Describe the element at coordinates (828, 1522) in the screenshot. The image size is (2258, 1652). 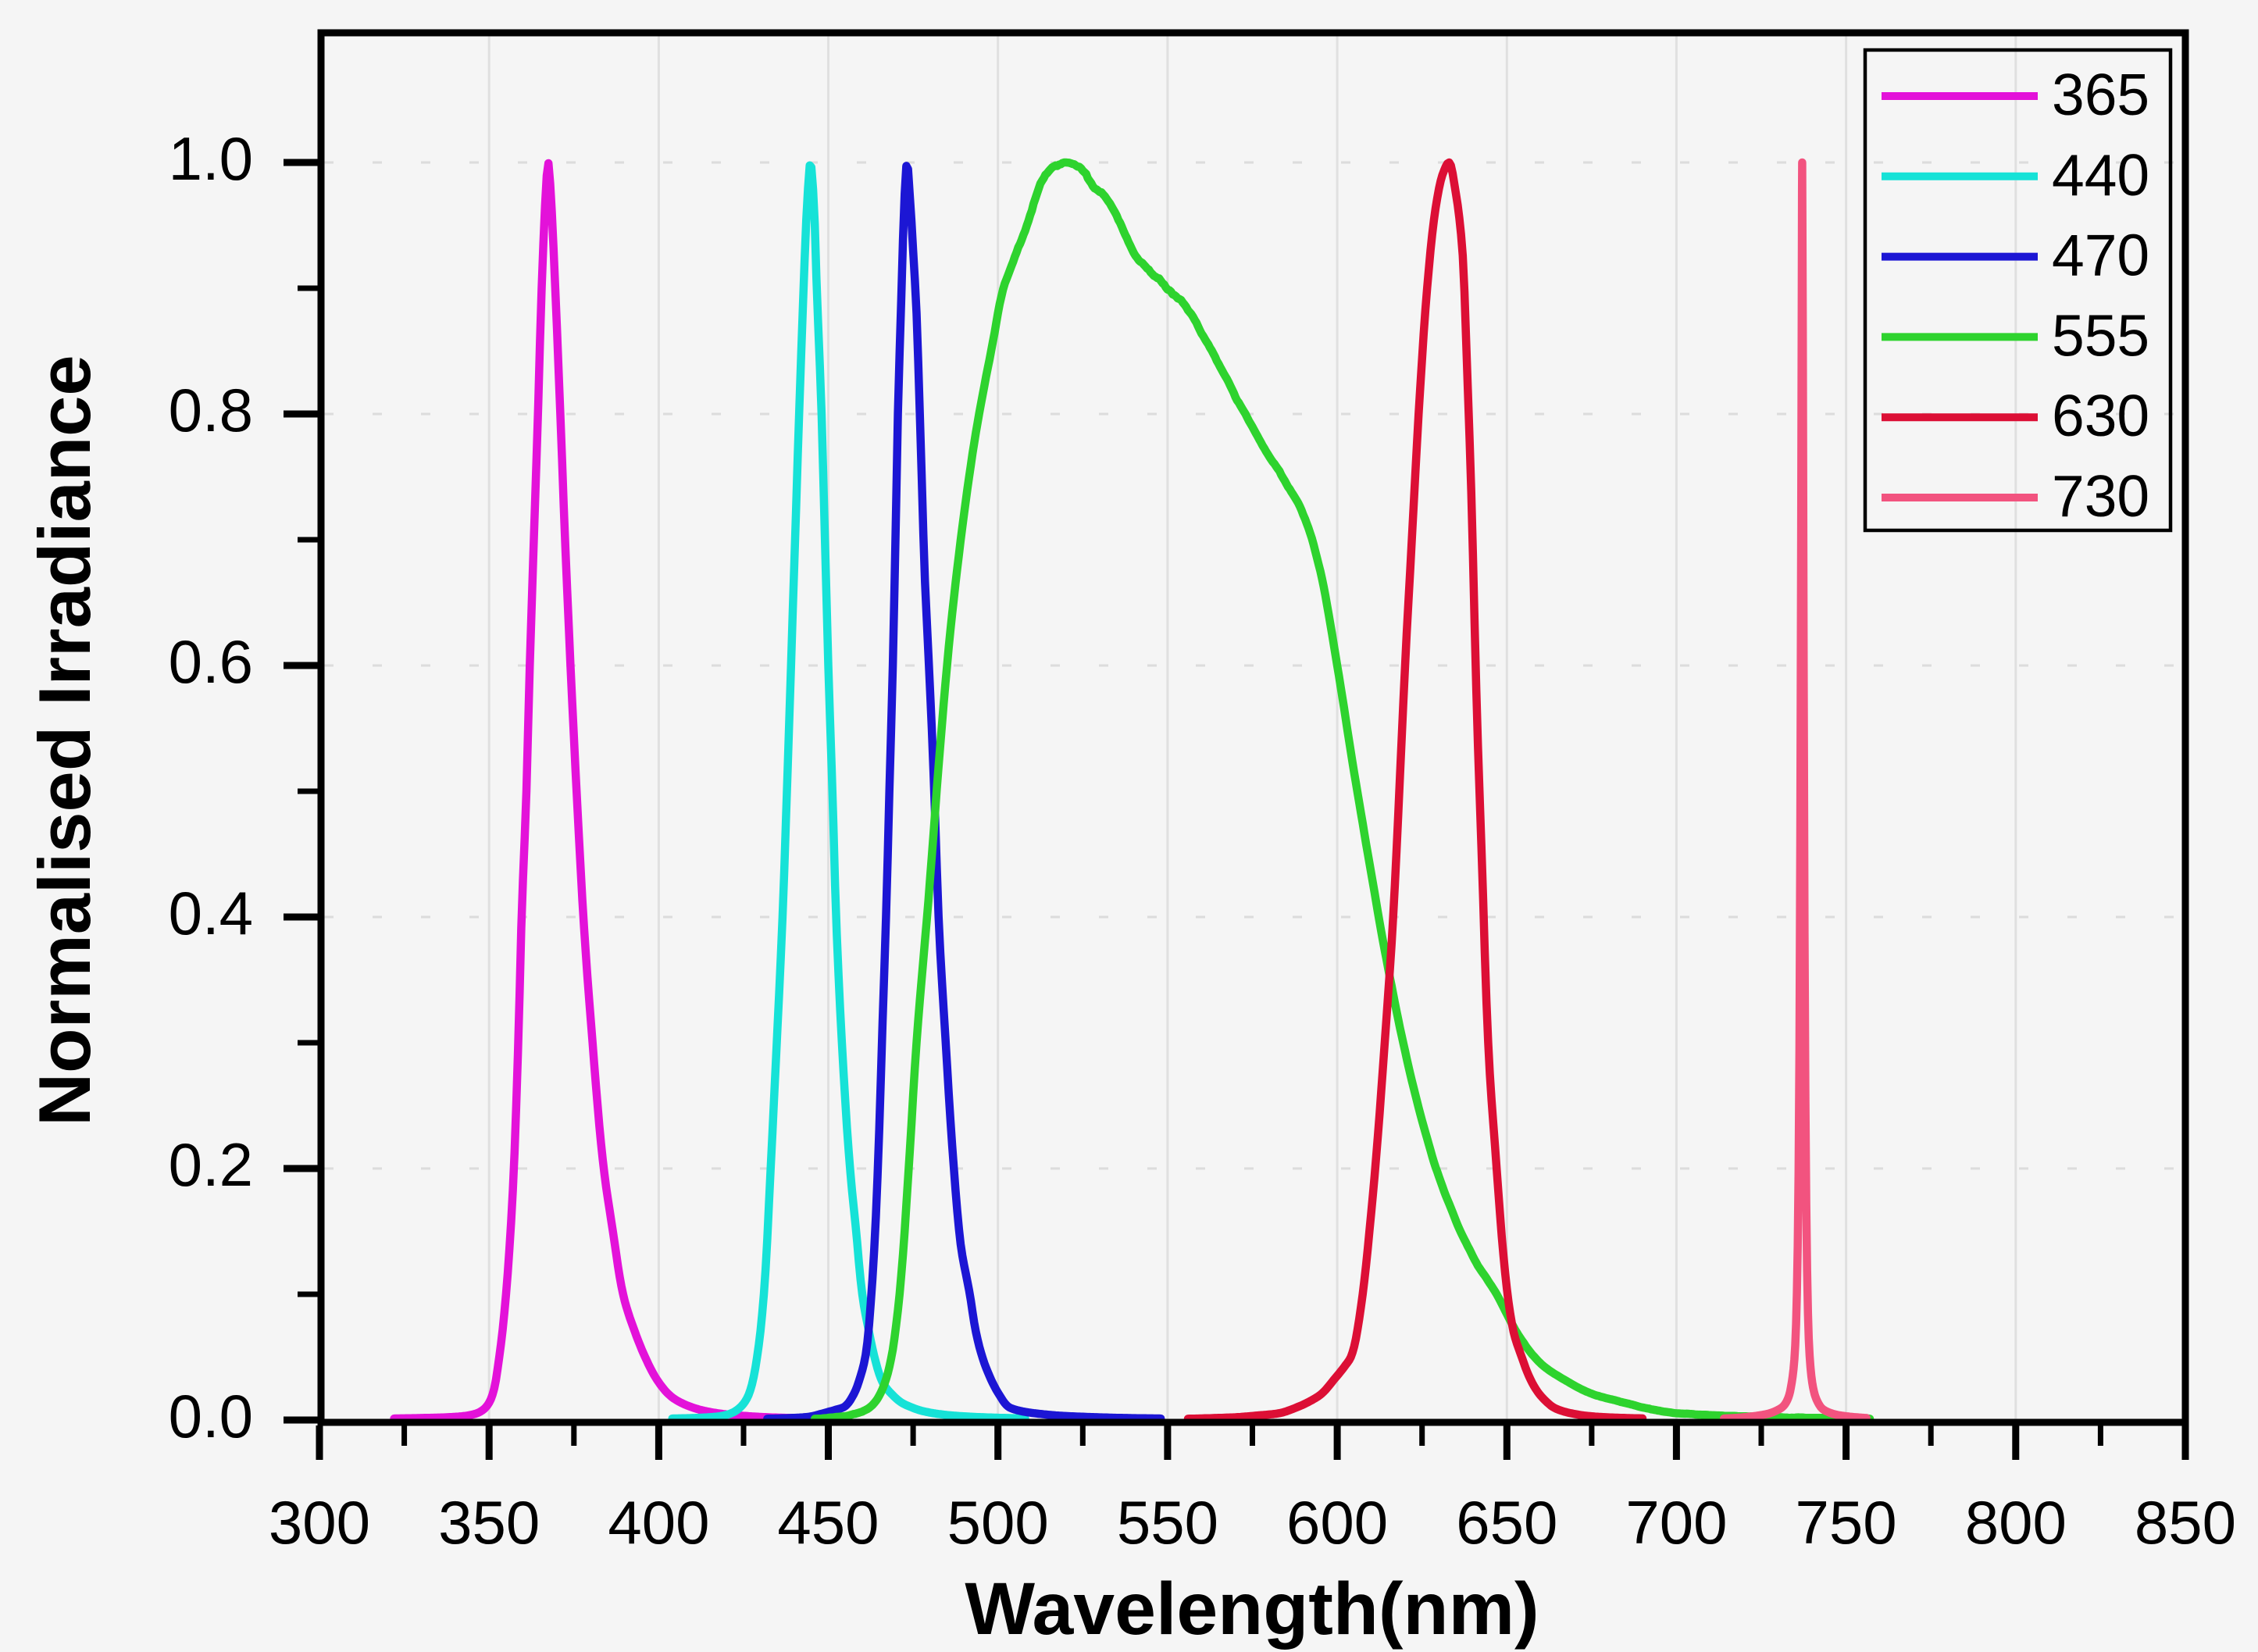
I see `svg-text: 450` at that location.